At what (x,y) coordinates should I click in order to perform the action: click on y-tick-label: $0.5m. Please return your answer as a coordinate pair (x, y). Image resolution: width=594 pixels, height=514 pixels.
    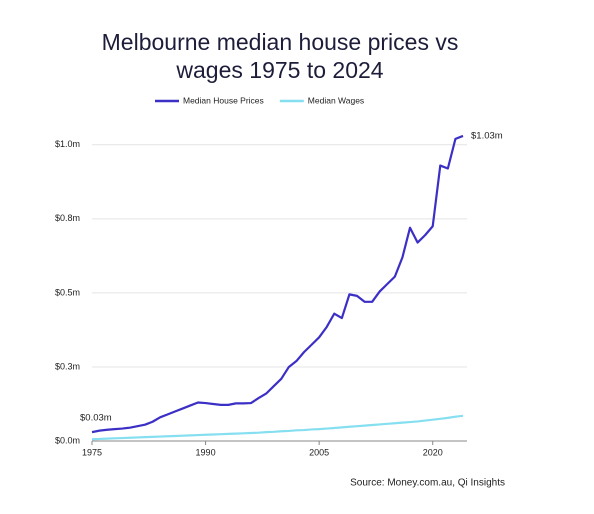
    Looking at the image, I should click on (67, 292).